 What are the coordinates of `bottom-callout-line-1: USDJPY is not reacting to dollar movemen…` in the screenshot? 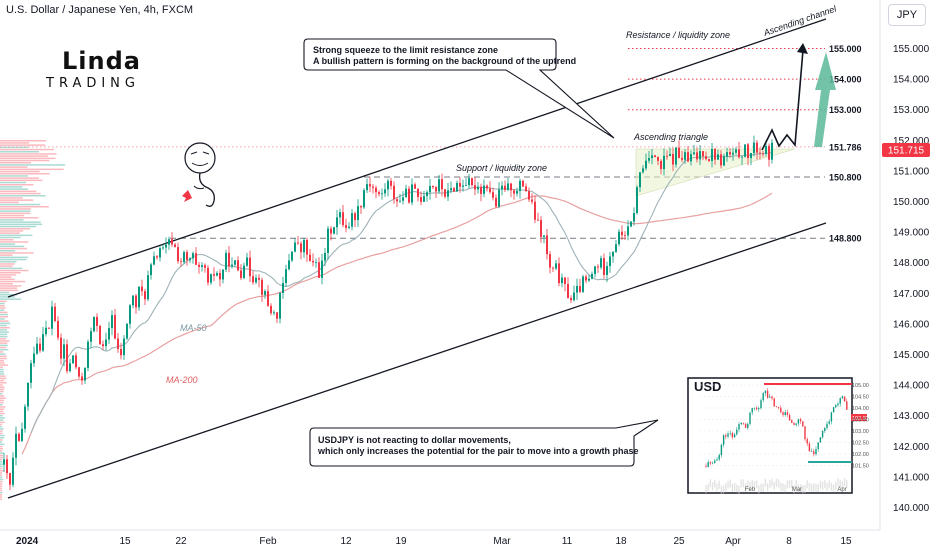 It's located at (414, 440).